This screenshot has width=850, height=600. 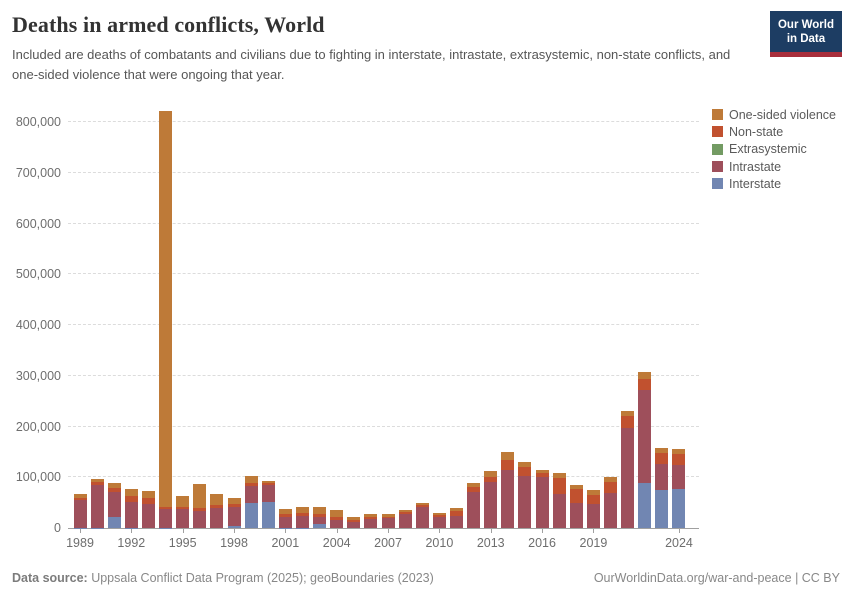 What do you see at coordinates (114, 489) in the screenshot?
I see `bar-segment-non-state-1991` at bounding box center [114, 489].